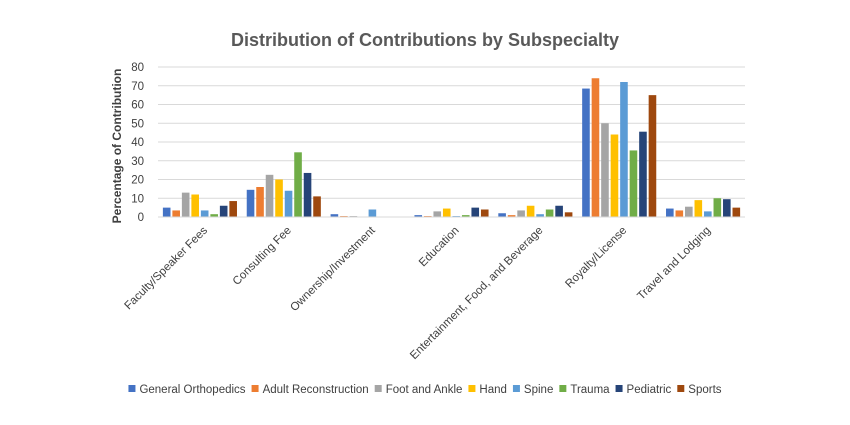 This screenshot has width=850, height=425. I want to click on legend-item: General Orthopedics, so click(187, 390).